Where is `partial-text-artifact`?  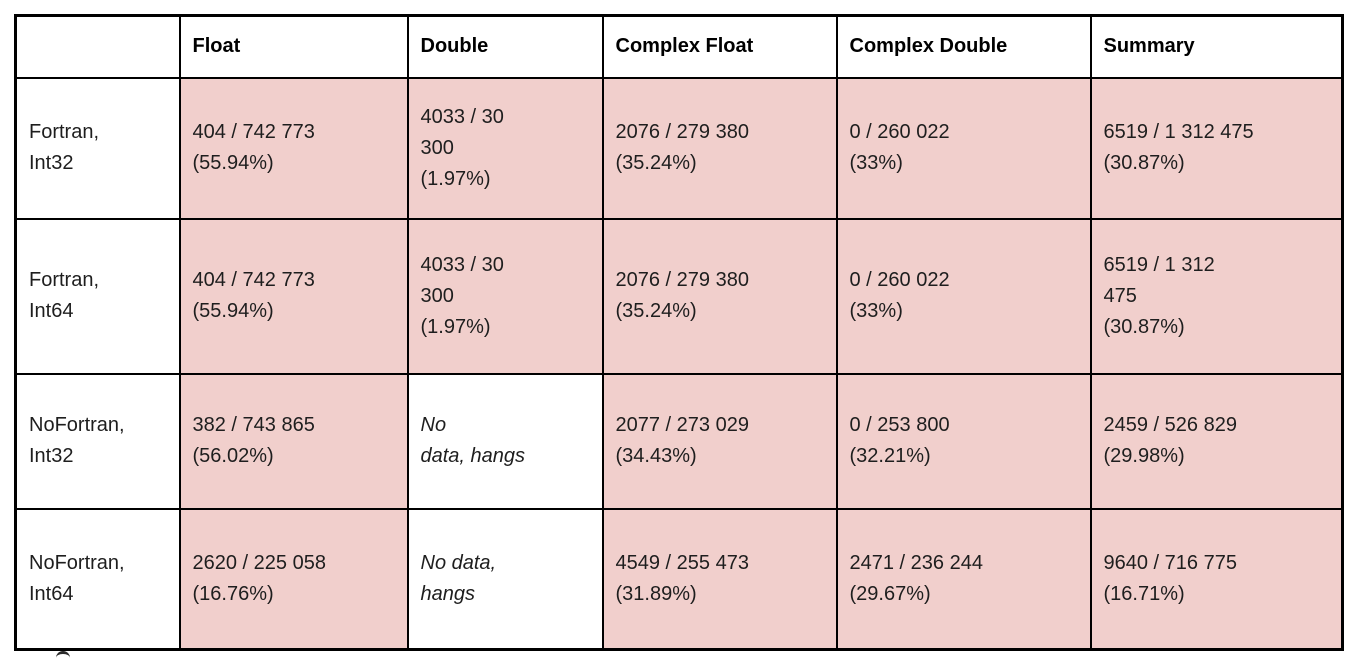
partial-text-artifact is located at coordinates (63, 654).